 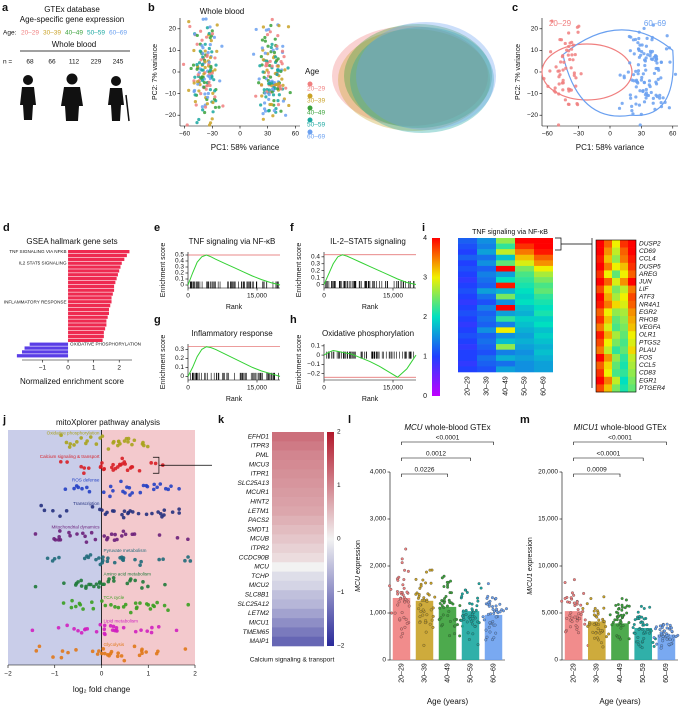 I want to click on n-value: 66, so click(x=52, y=62).